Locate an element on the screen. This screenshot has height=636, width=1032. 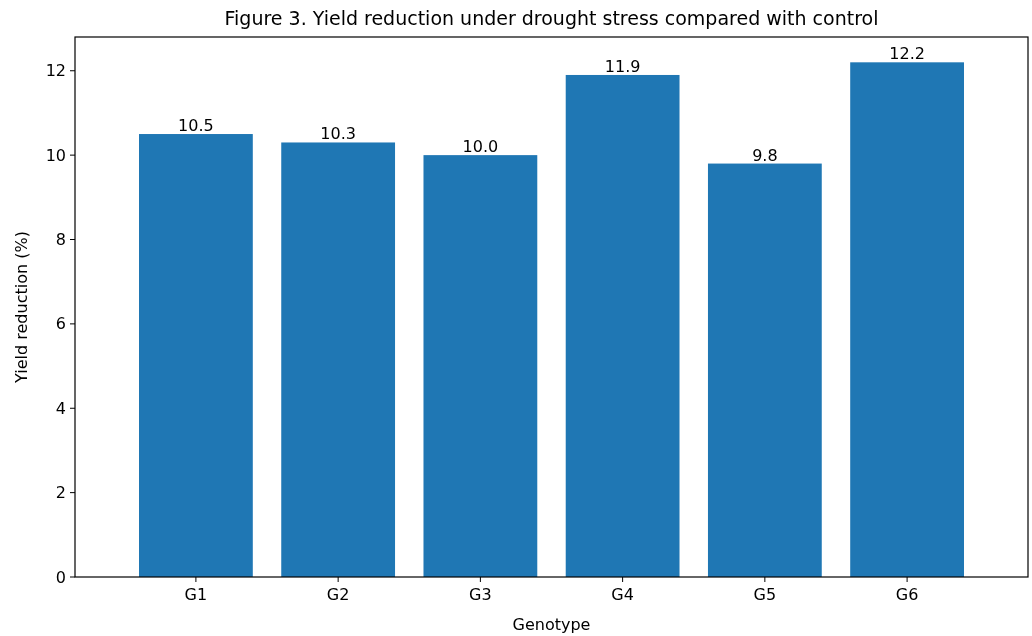
x-tick-label: G6 is located at coordinates (907, 594).